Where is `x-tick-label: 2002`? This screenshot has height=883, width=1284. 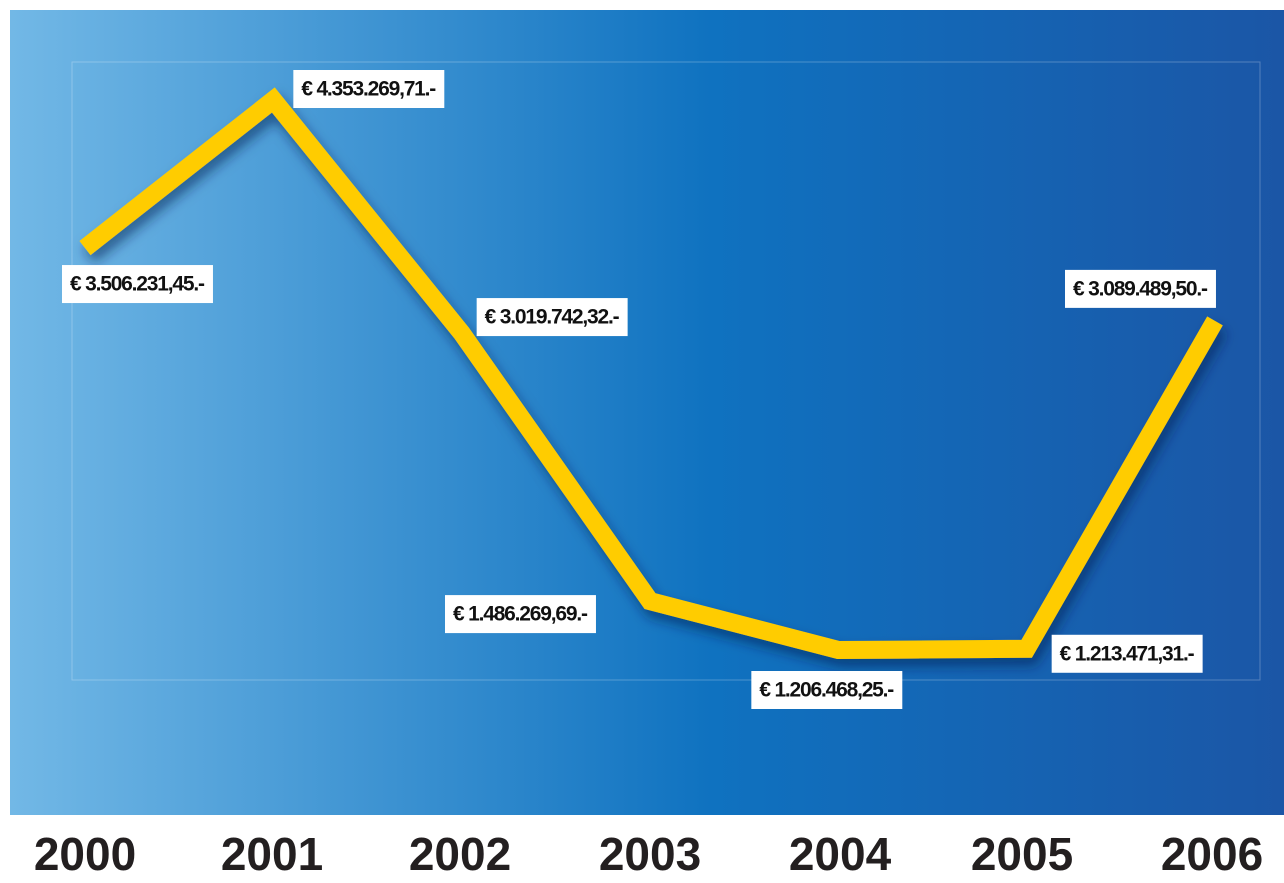
x-tick-label: 2002 is located at coordinates (460, 854).